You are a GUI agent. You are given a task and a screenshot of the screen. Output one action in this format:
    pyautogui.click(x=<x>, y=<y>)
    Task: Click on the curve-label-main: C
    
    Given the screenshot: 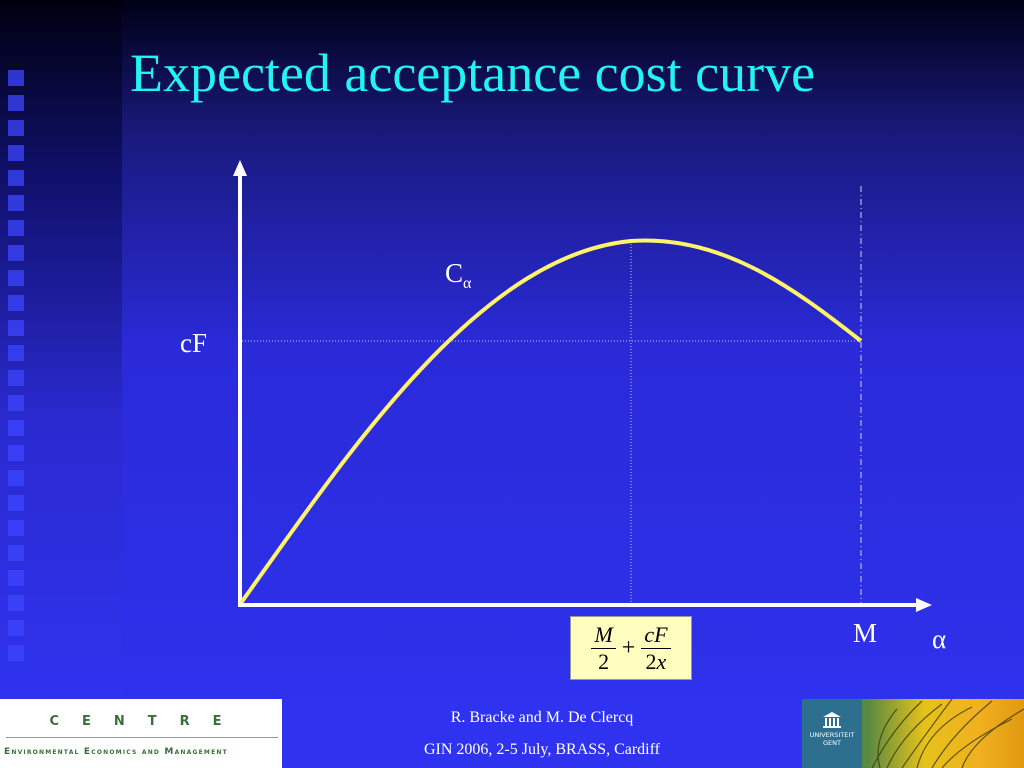 What is the action you would take?
    pyautogui.click(x=454, y=273)
    